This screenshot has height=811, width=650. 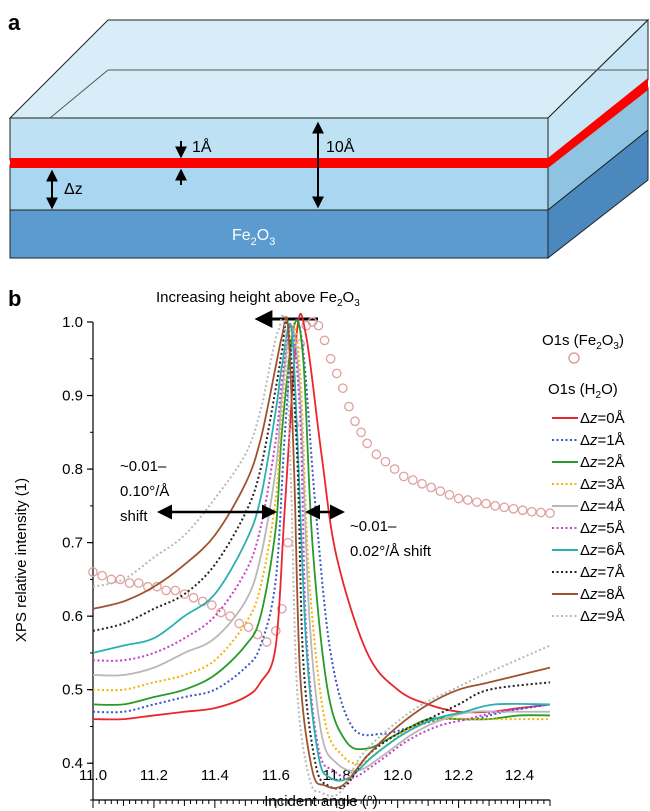 What do you see at coordinates (21, 560) in the screenshot?
I see `y-axis-label: XPS relative intensity (1)` at bounding box center [21, 560].